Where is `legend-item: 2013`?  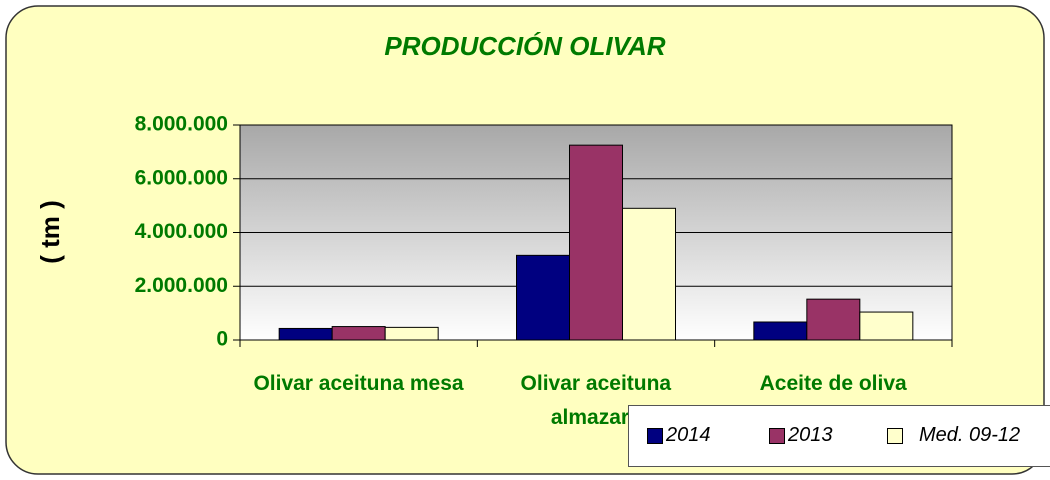 legend-item: 2013 is located at coordinates (801, 435).